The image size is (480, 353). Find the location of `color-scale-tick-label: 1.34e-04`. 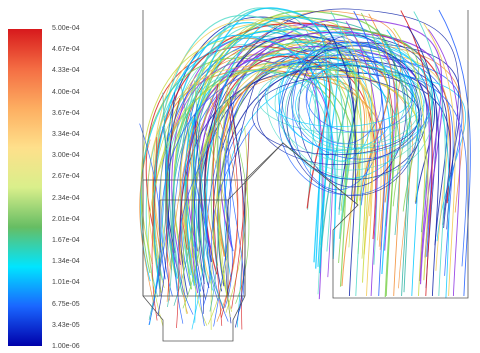

color-scale-tick-label: 1.34e-04 is located at coordinates (66, 262).